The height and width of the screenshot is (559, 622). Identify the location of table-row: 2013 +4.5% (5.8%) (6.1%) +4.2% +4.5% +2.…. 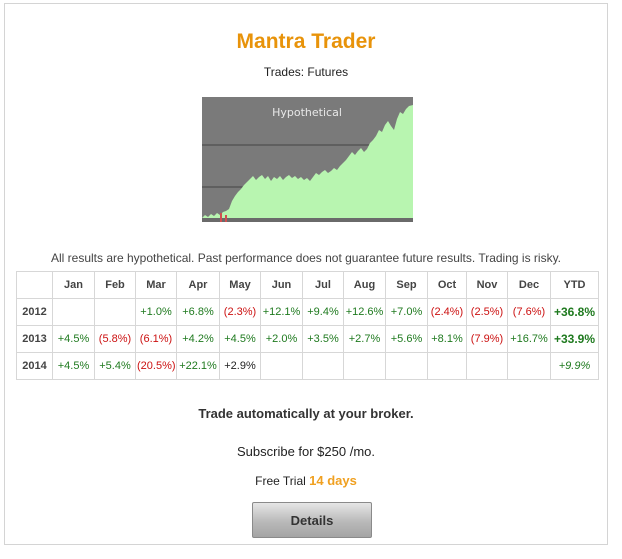
(307, 339).